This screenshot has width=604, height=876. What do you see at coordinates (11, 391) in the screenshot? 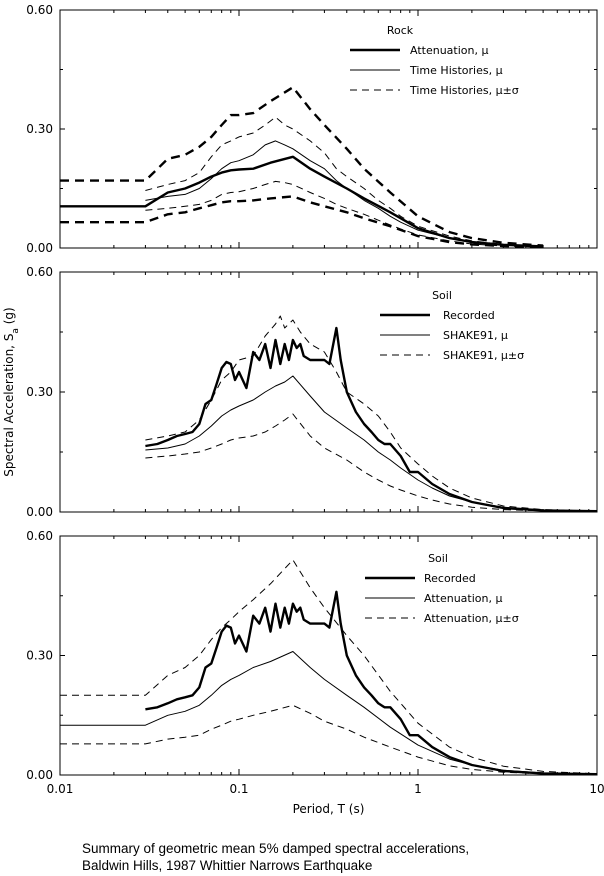
I see `y-axis-label: Spectral Acceleration, Sa (g)` at bounding box center [11, 391].